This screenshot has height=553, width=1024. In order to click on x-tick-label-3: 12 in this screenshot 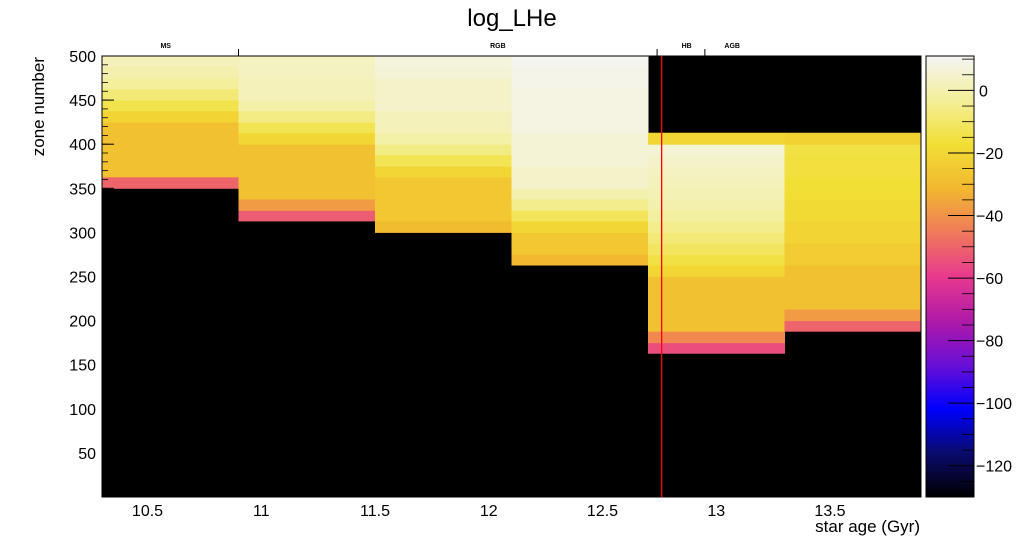, I will do `click(489, 511)`.